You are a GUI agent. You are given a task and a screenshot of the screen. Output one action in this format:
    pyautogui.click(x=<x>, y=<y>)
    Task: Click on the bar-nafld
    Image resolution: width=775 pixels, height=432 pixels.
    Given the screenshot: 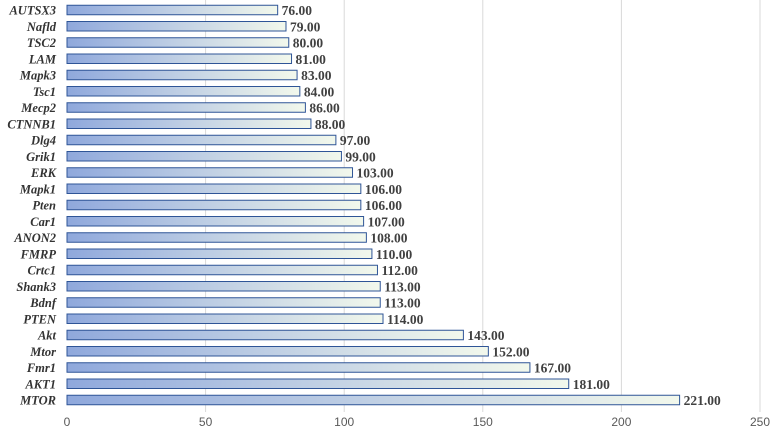 What is the action you would take?
    pyautogui.click(x=176, y=26)
    